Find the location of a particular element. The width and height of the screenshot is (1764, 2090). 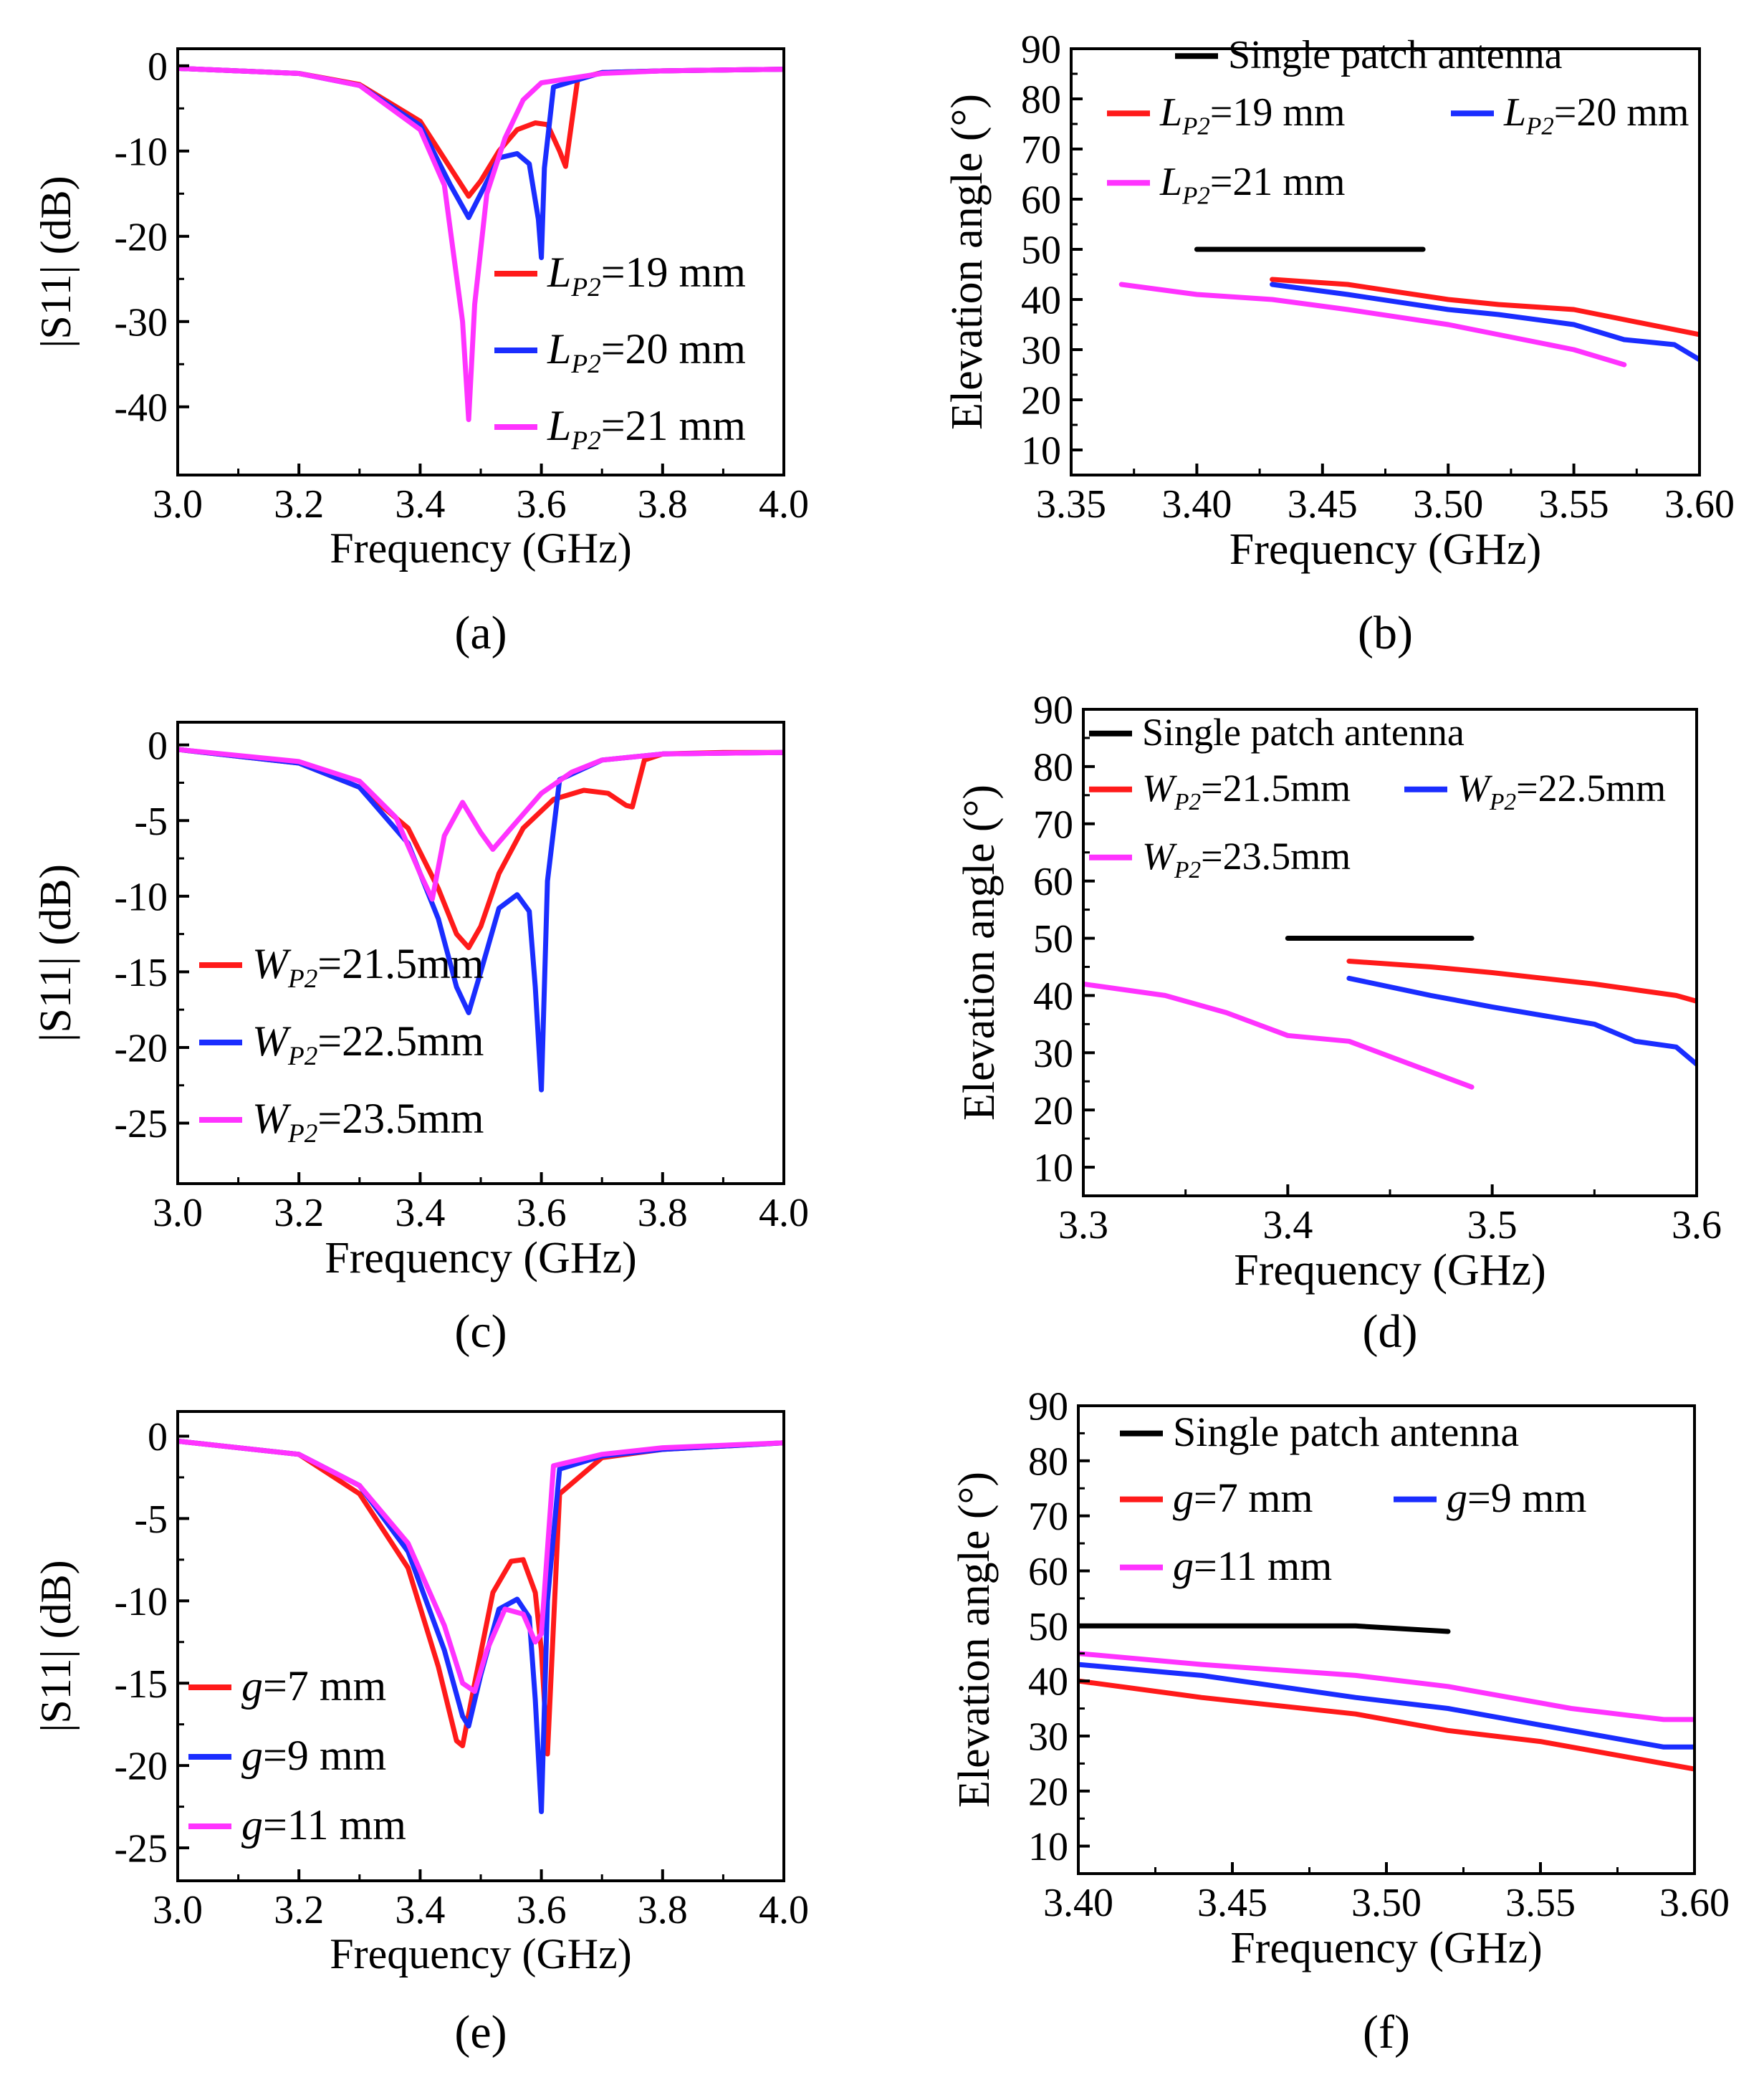

legend-text: =11 mm is located at coordinates (1263, 1566).